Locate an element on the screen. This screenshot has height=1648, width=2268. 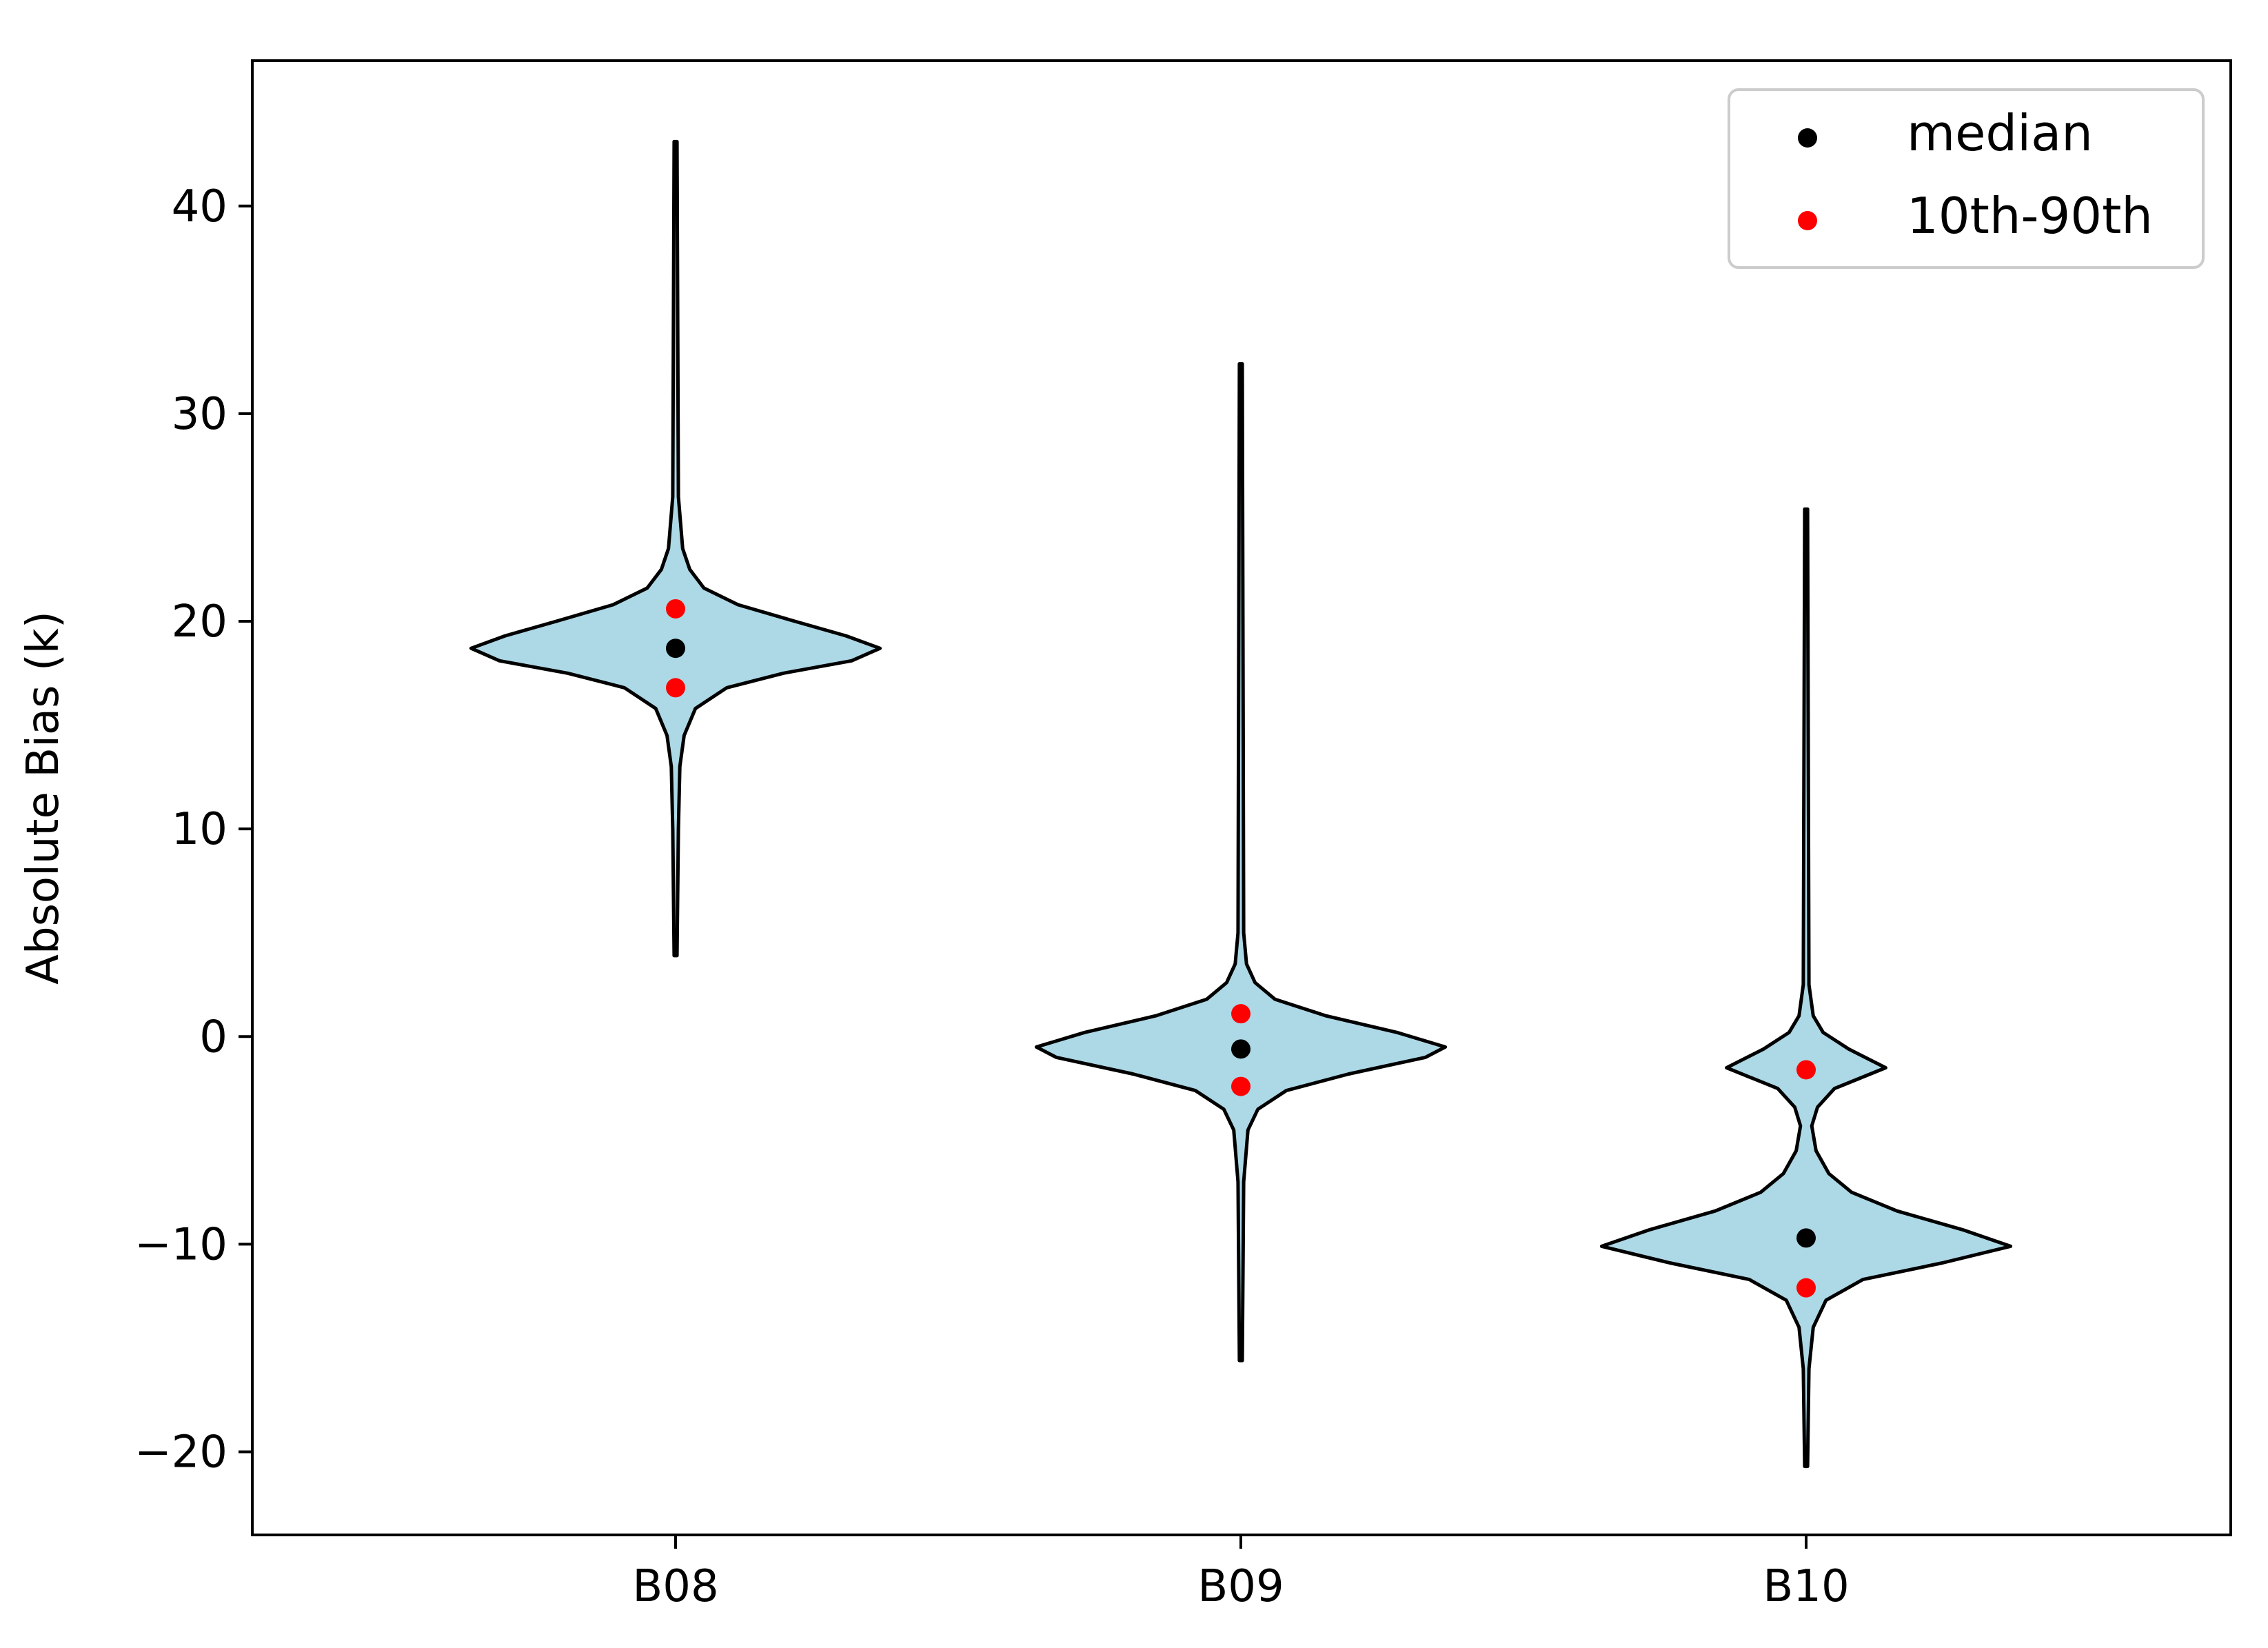
p90-marker-b09 is located at coordinates (1241, 1014).